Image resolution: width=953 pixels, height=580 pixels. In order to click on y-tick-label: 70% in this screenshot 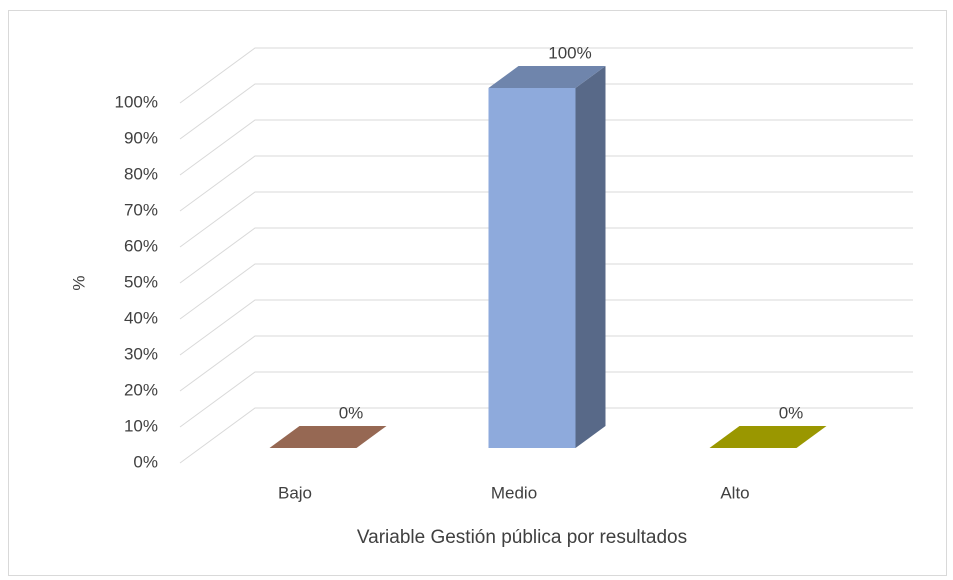, I will do `click(141, 209)`.